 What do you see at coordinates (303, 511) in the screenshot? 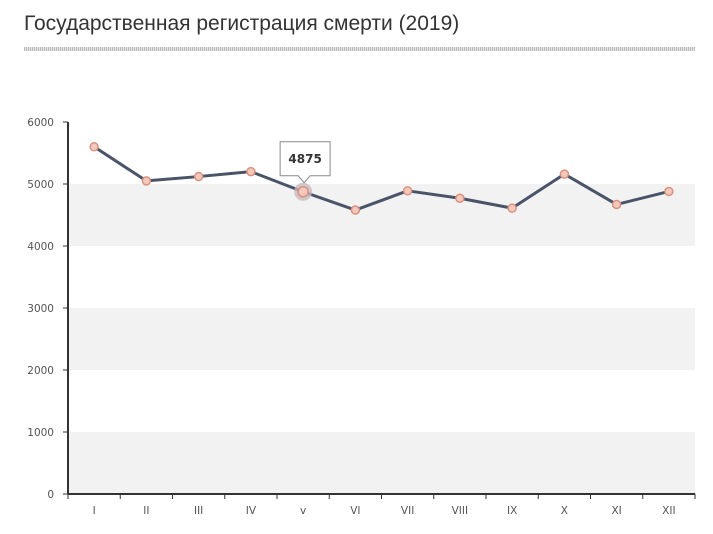
I see `x-tick-label: v` at bounding box center [303, 511].